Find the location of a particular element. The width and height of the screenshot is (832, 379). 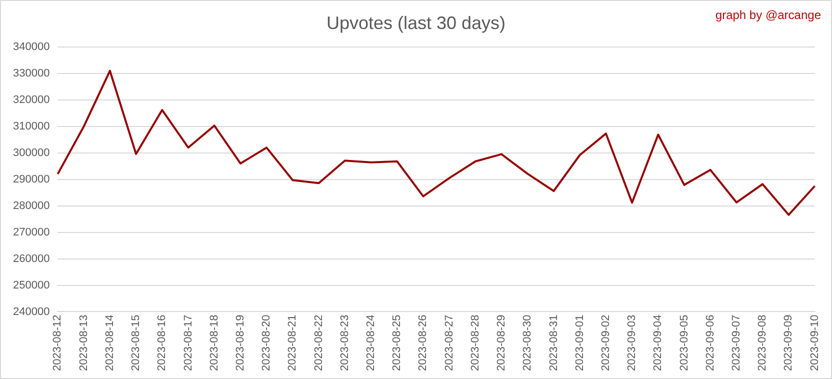

x-tick-label: 2023-08-18 is located at coordinates (214, 343).